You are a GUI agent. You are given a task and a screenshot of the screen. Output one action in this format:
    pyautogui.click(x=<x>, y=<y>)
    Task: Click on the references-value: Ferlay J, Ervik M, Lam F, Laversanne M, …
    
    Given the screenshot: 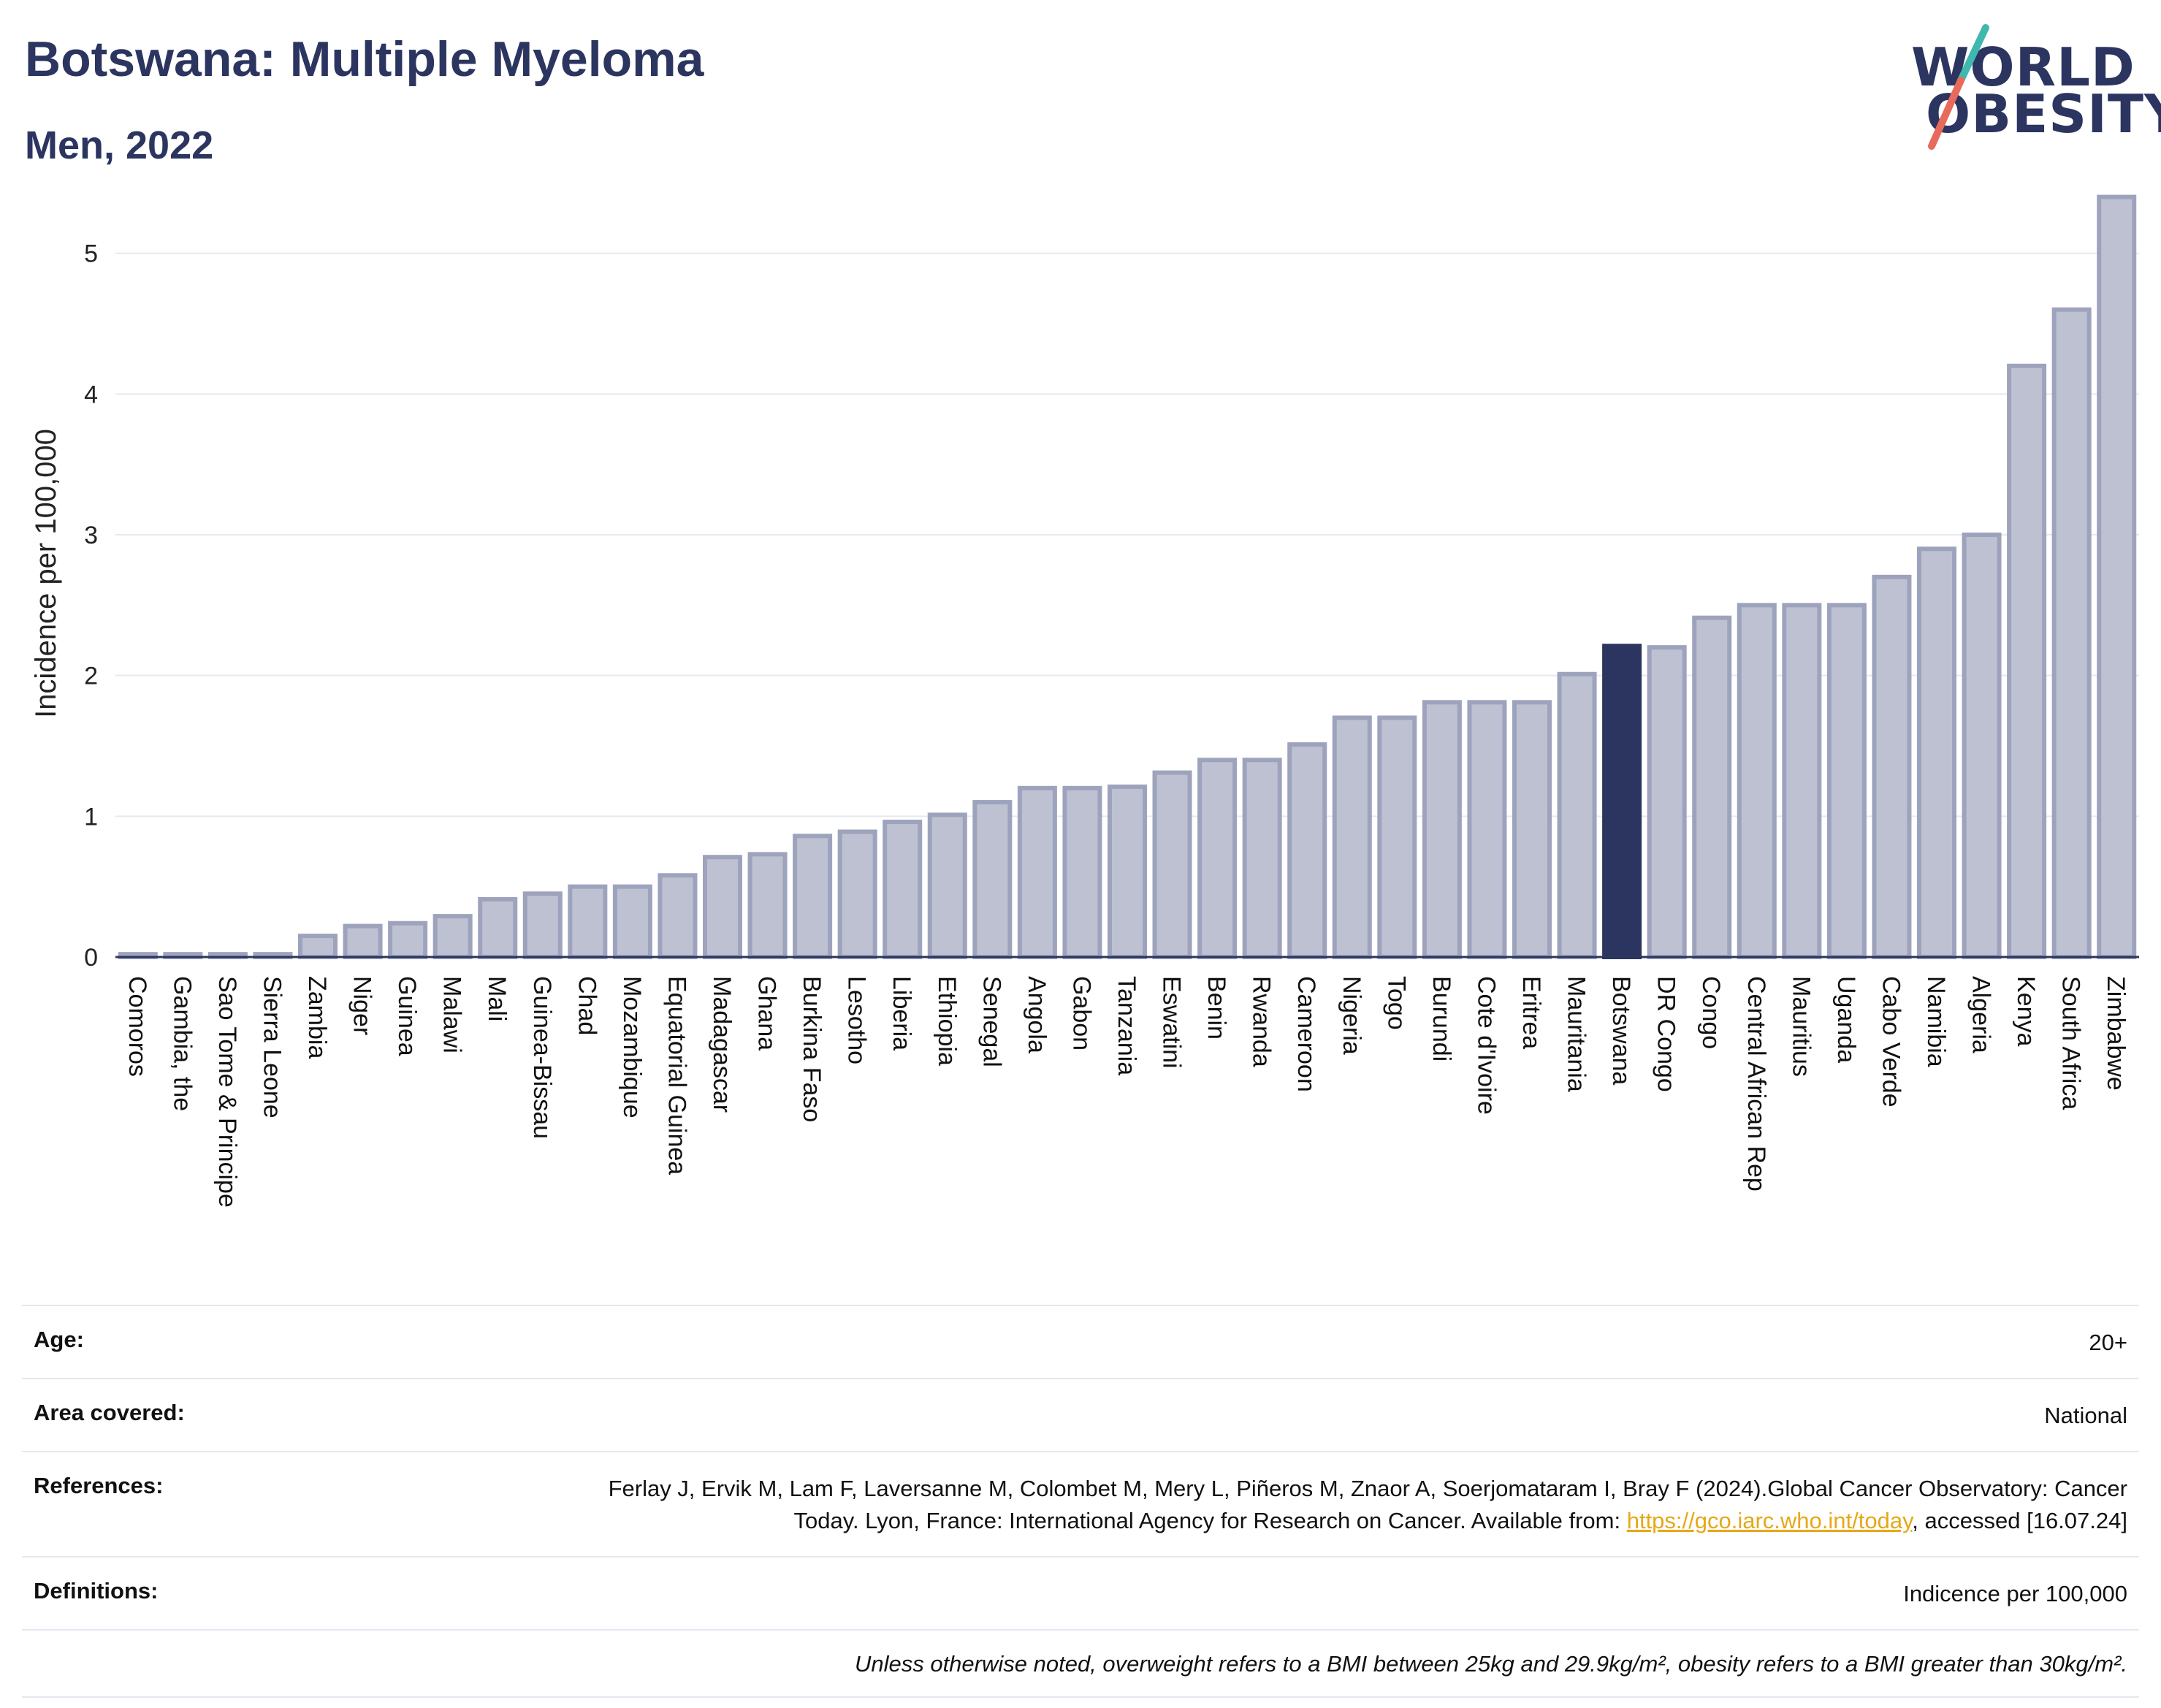 What is the action you would take?
    pyautogui.click(x=1360, y=1505)
    